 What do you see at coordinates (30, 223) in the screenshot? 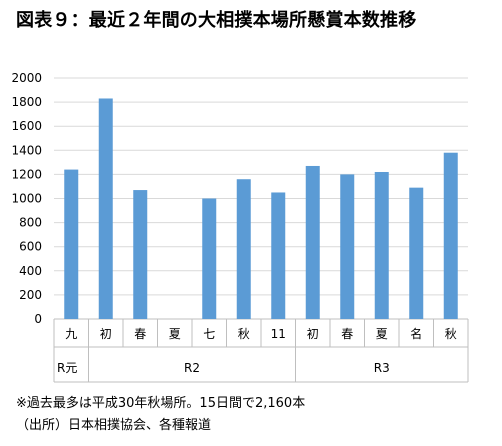
I see `y-tick-label: 800` at bounding box center [30, 223].